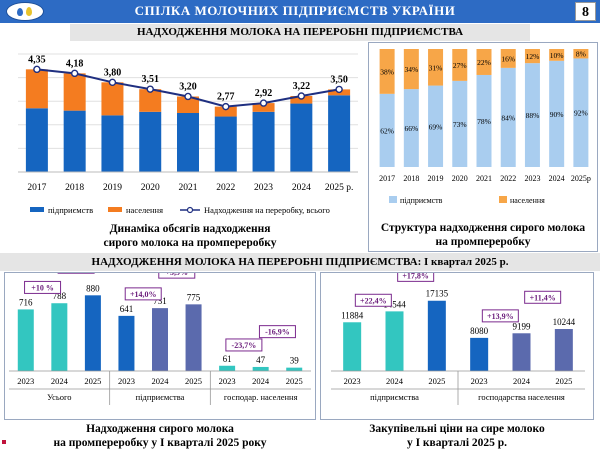 The height and width of the screenshot is (455, 600). I want to click on dynamics-caption-line-2: сирого молока на промпереробку, so click(190, 243).